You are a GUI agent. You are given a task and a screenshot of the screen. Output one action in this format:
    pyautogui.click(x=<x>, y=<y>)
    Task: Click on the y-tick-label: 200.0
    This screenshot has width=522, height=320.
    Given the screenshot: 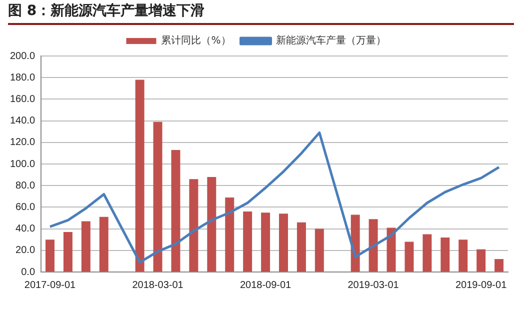 What is the action you would take?
    pyautogui.click(x=23, y=56)
    